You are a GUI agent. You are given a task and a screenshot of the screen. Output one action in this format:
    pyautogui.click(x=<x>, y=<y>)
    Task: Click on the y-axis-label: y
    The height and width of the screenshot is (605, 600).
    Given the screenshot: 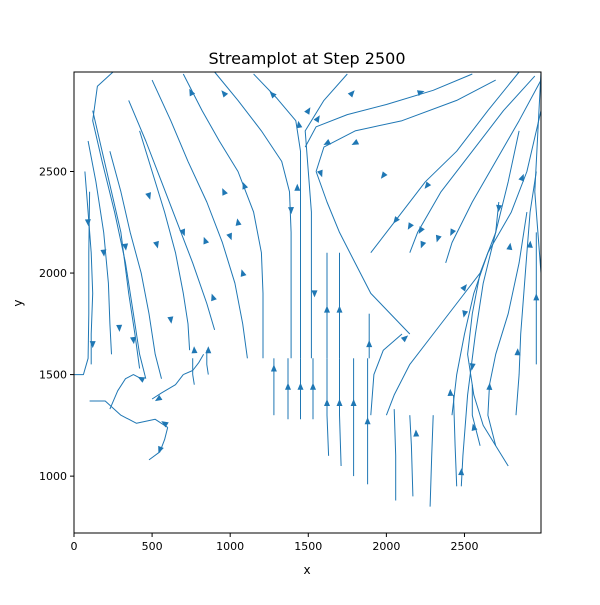 What is the action you would take?
    pyautogui.click(x=18, y=302)
    